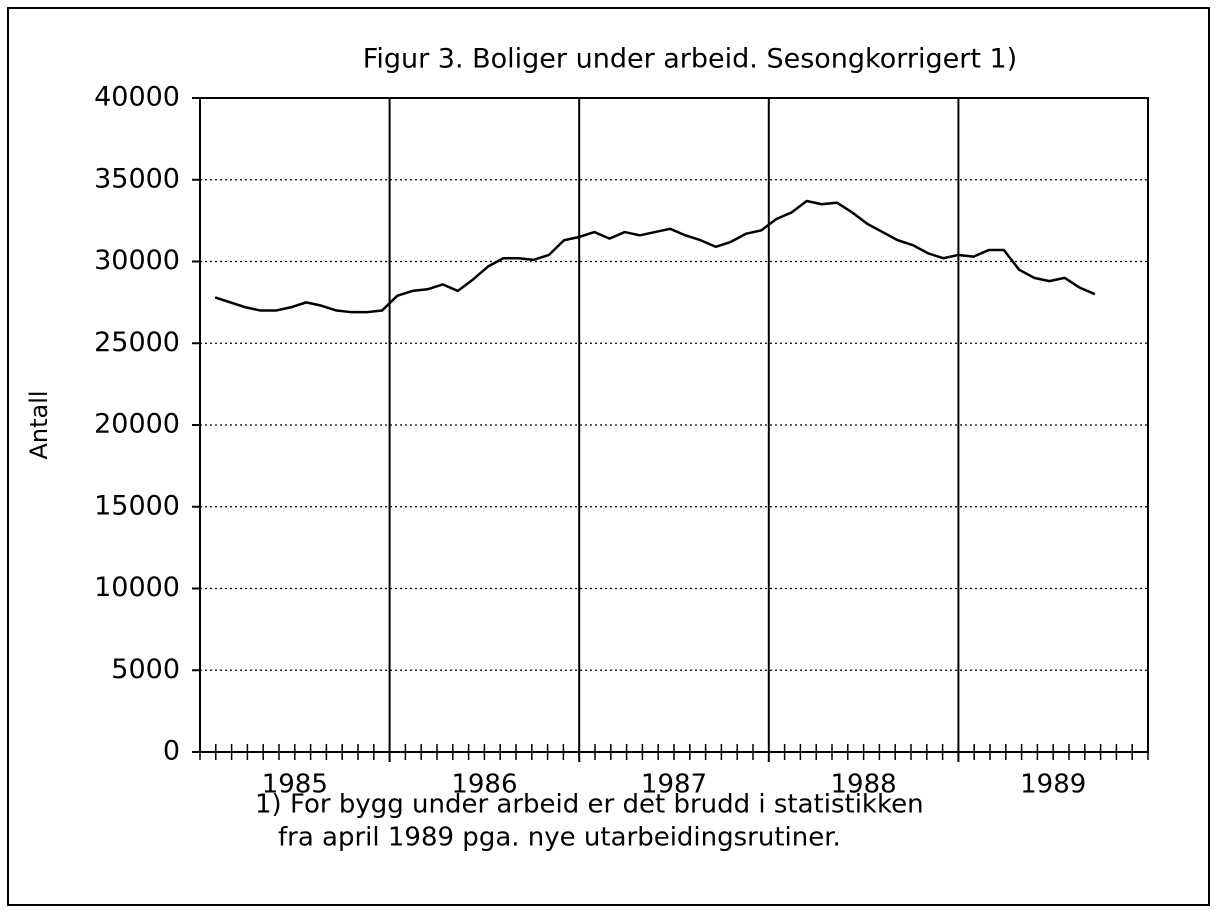 The height and width of the screenshot is (914, 1217). Describe the element at coordinates (1053, 785) in the screenshot. I see `x-tick-label: 1989` at that location.